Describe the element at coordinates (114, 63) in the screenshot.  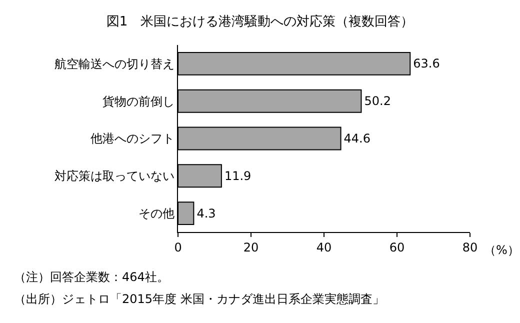
I see `y-tick-label: 航空輸送への切り替え` at that location.